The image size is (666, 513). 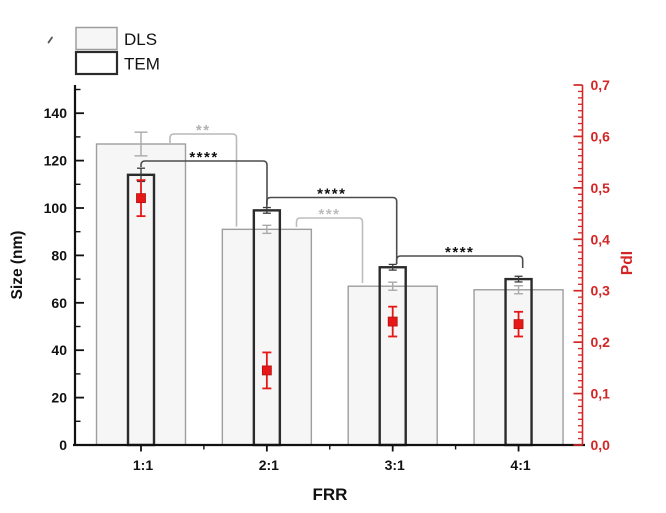 I want to click on significance-stars: **, so click(x=203, y=130).